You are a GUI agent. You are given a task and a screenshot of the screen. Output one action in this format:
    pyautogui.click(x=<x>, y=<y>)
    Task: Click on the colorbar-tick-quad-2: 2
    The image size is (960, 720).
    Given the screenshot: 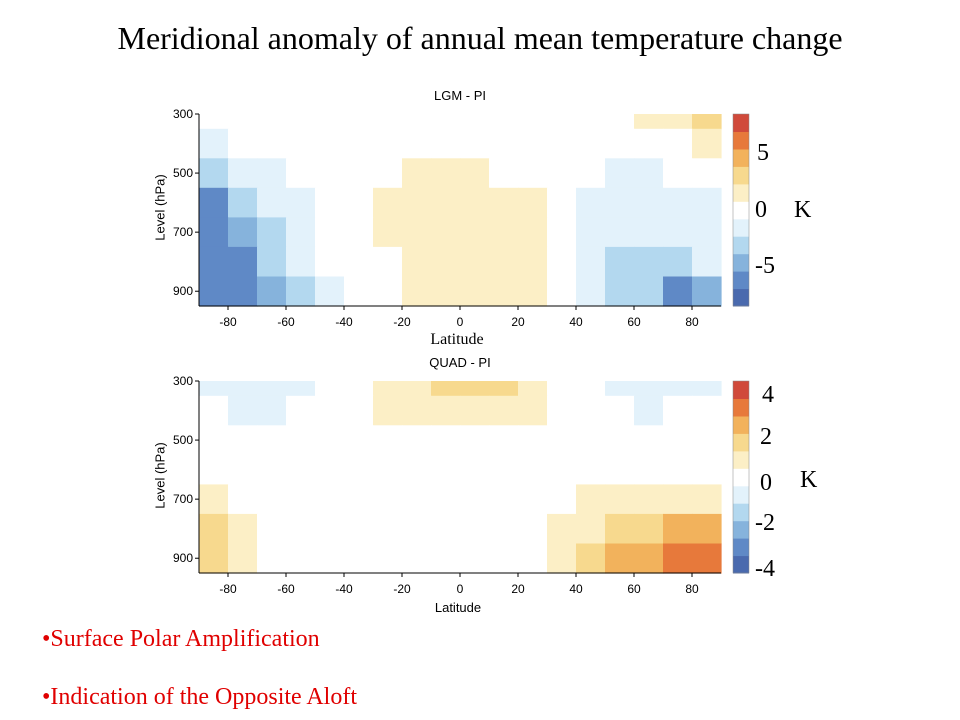 What is the action you would take?
    pyautogui.click(x=766, y=437)
    